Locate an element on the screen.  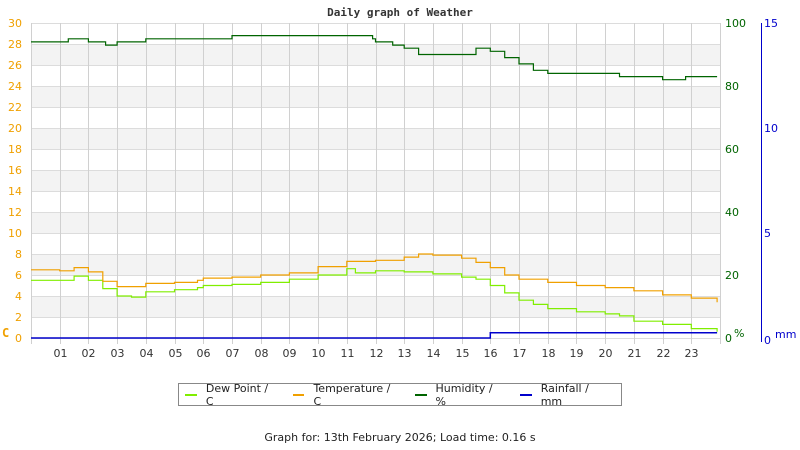
legend-item-dew-point: Dew Point / C is located at coordinates (232, 395).